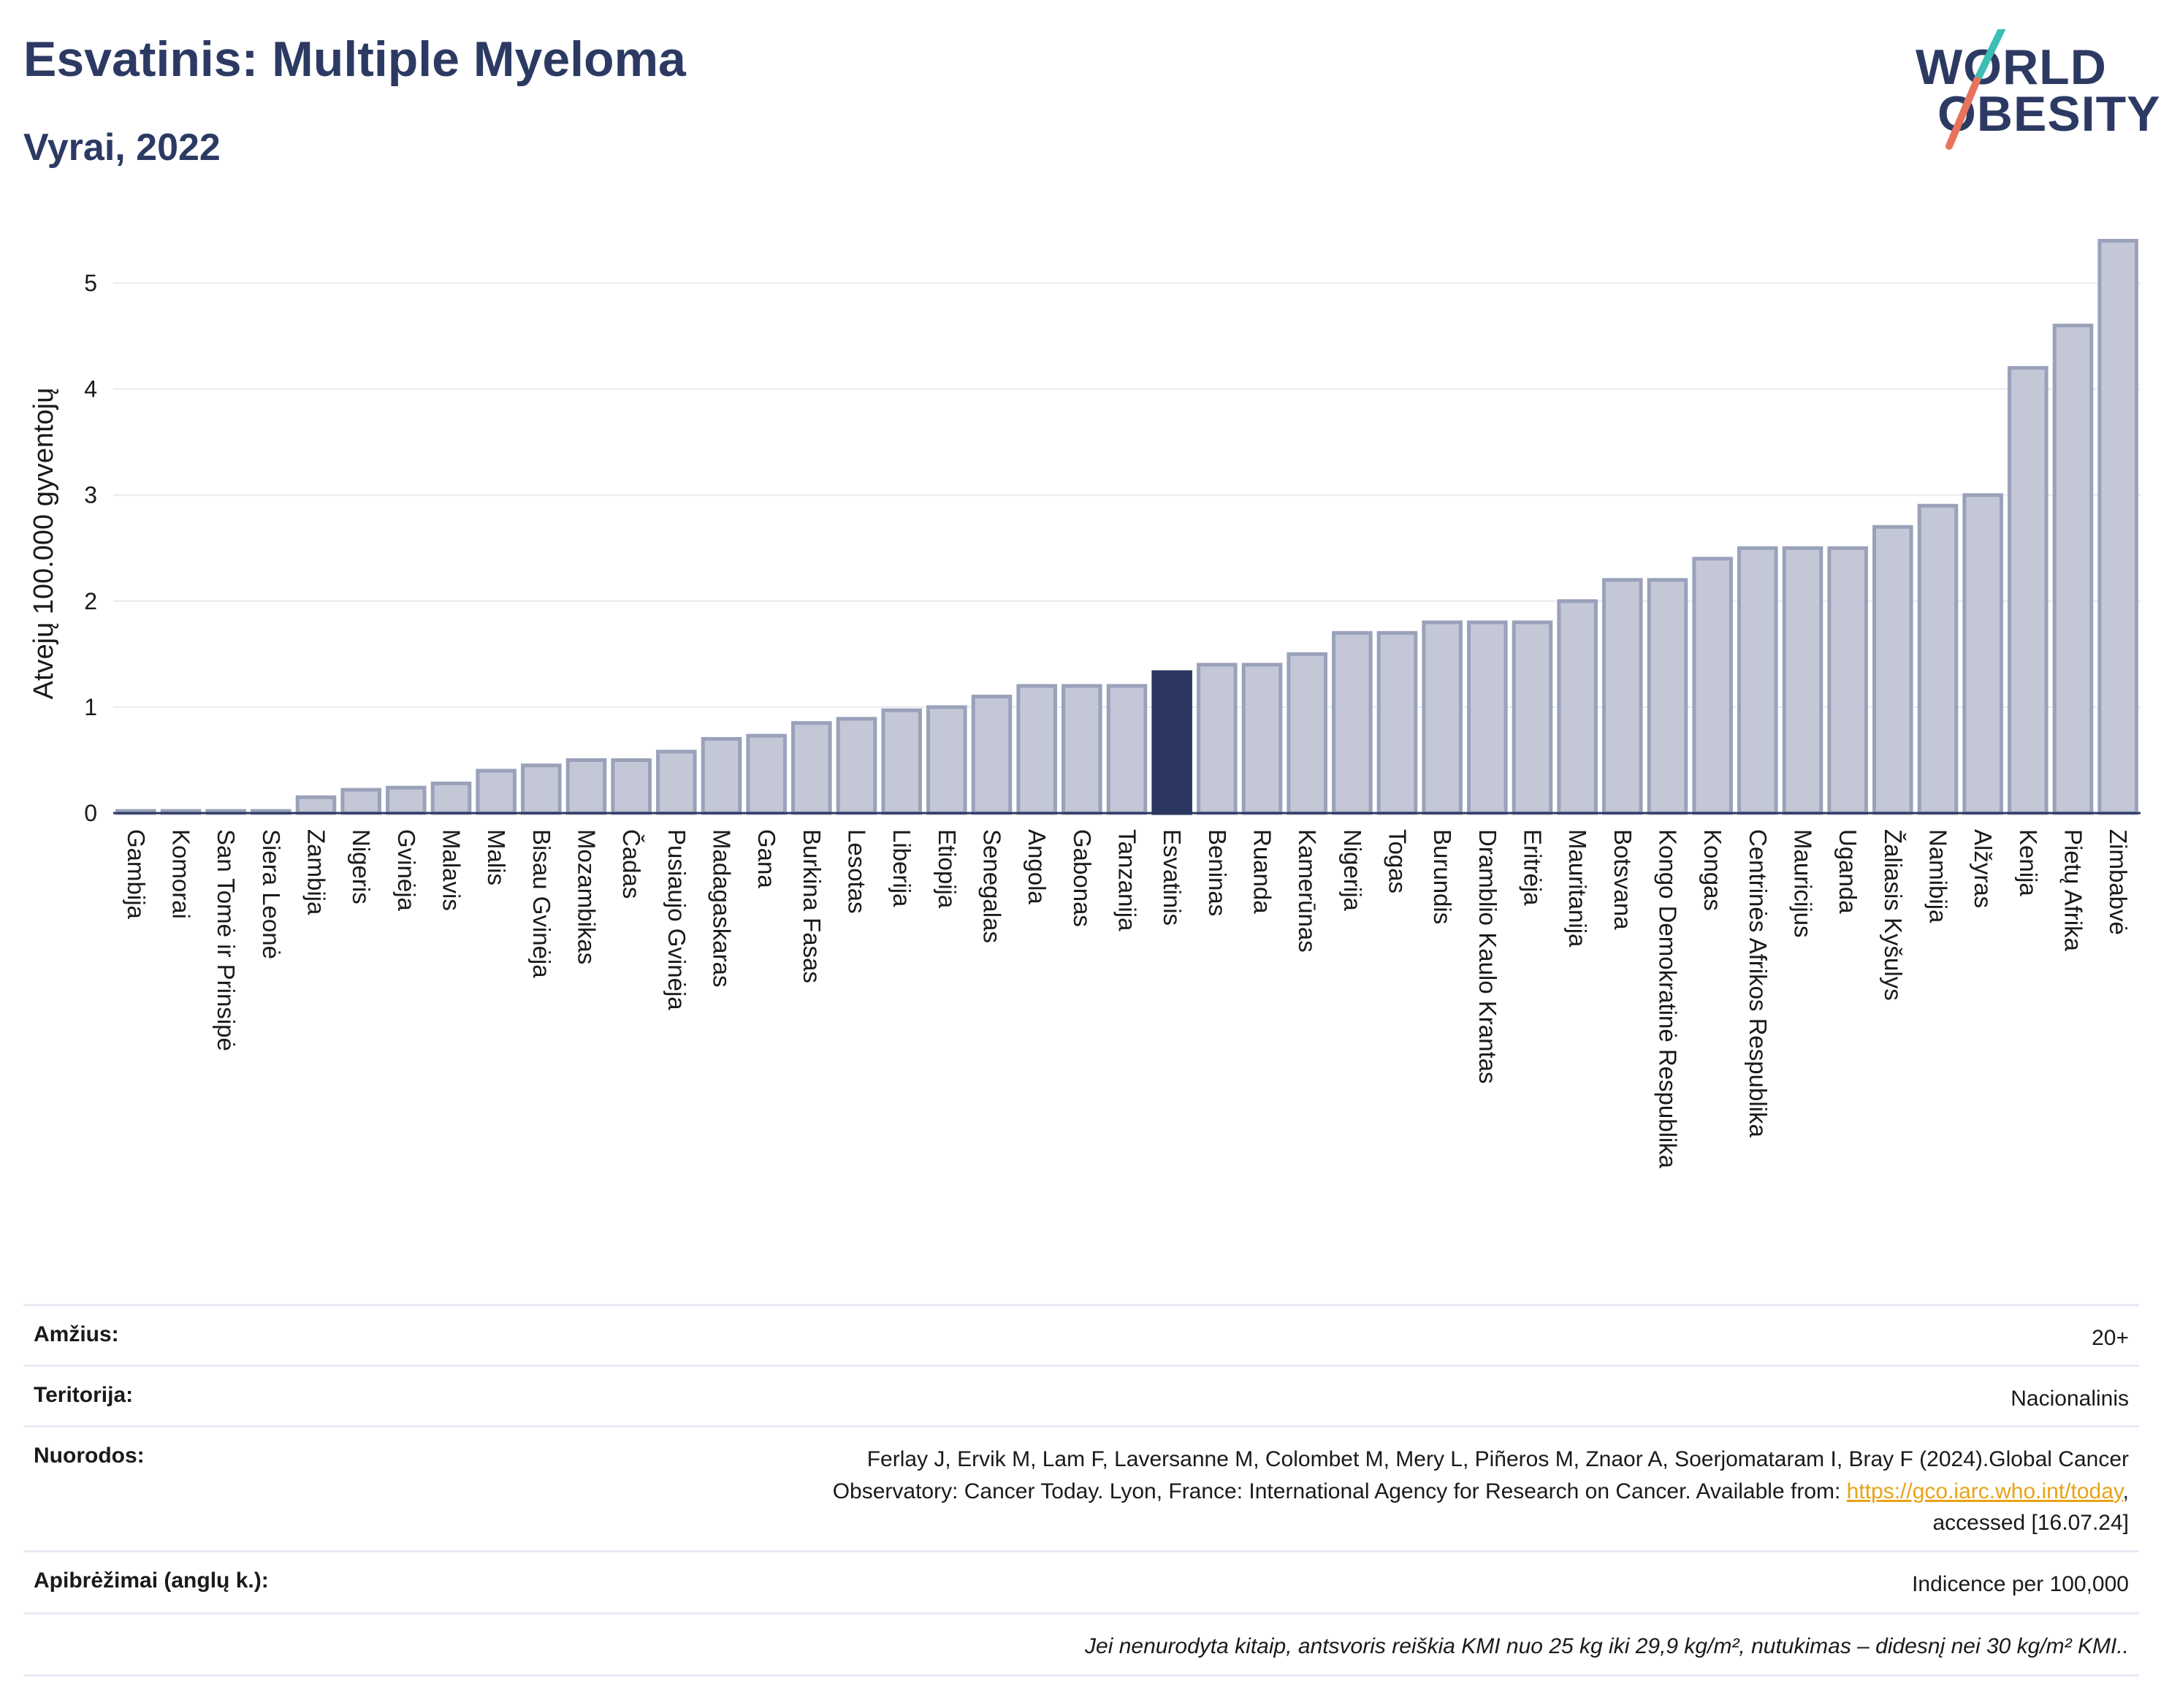 The image size is (2161, 1708). I want to click on x-tick-label: Čadas, so click(632, 864).